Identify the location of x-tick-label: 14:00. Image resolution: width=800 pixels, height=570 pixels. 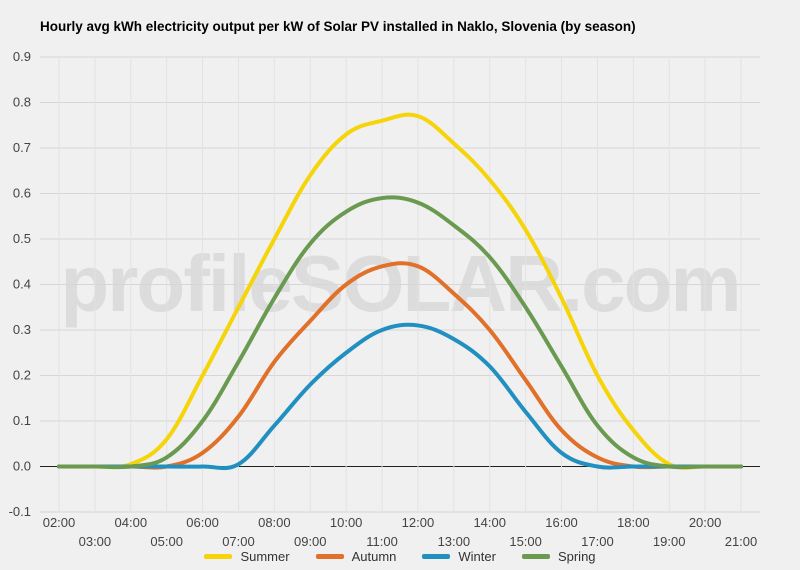
(489, 522).